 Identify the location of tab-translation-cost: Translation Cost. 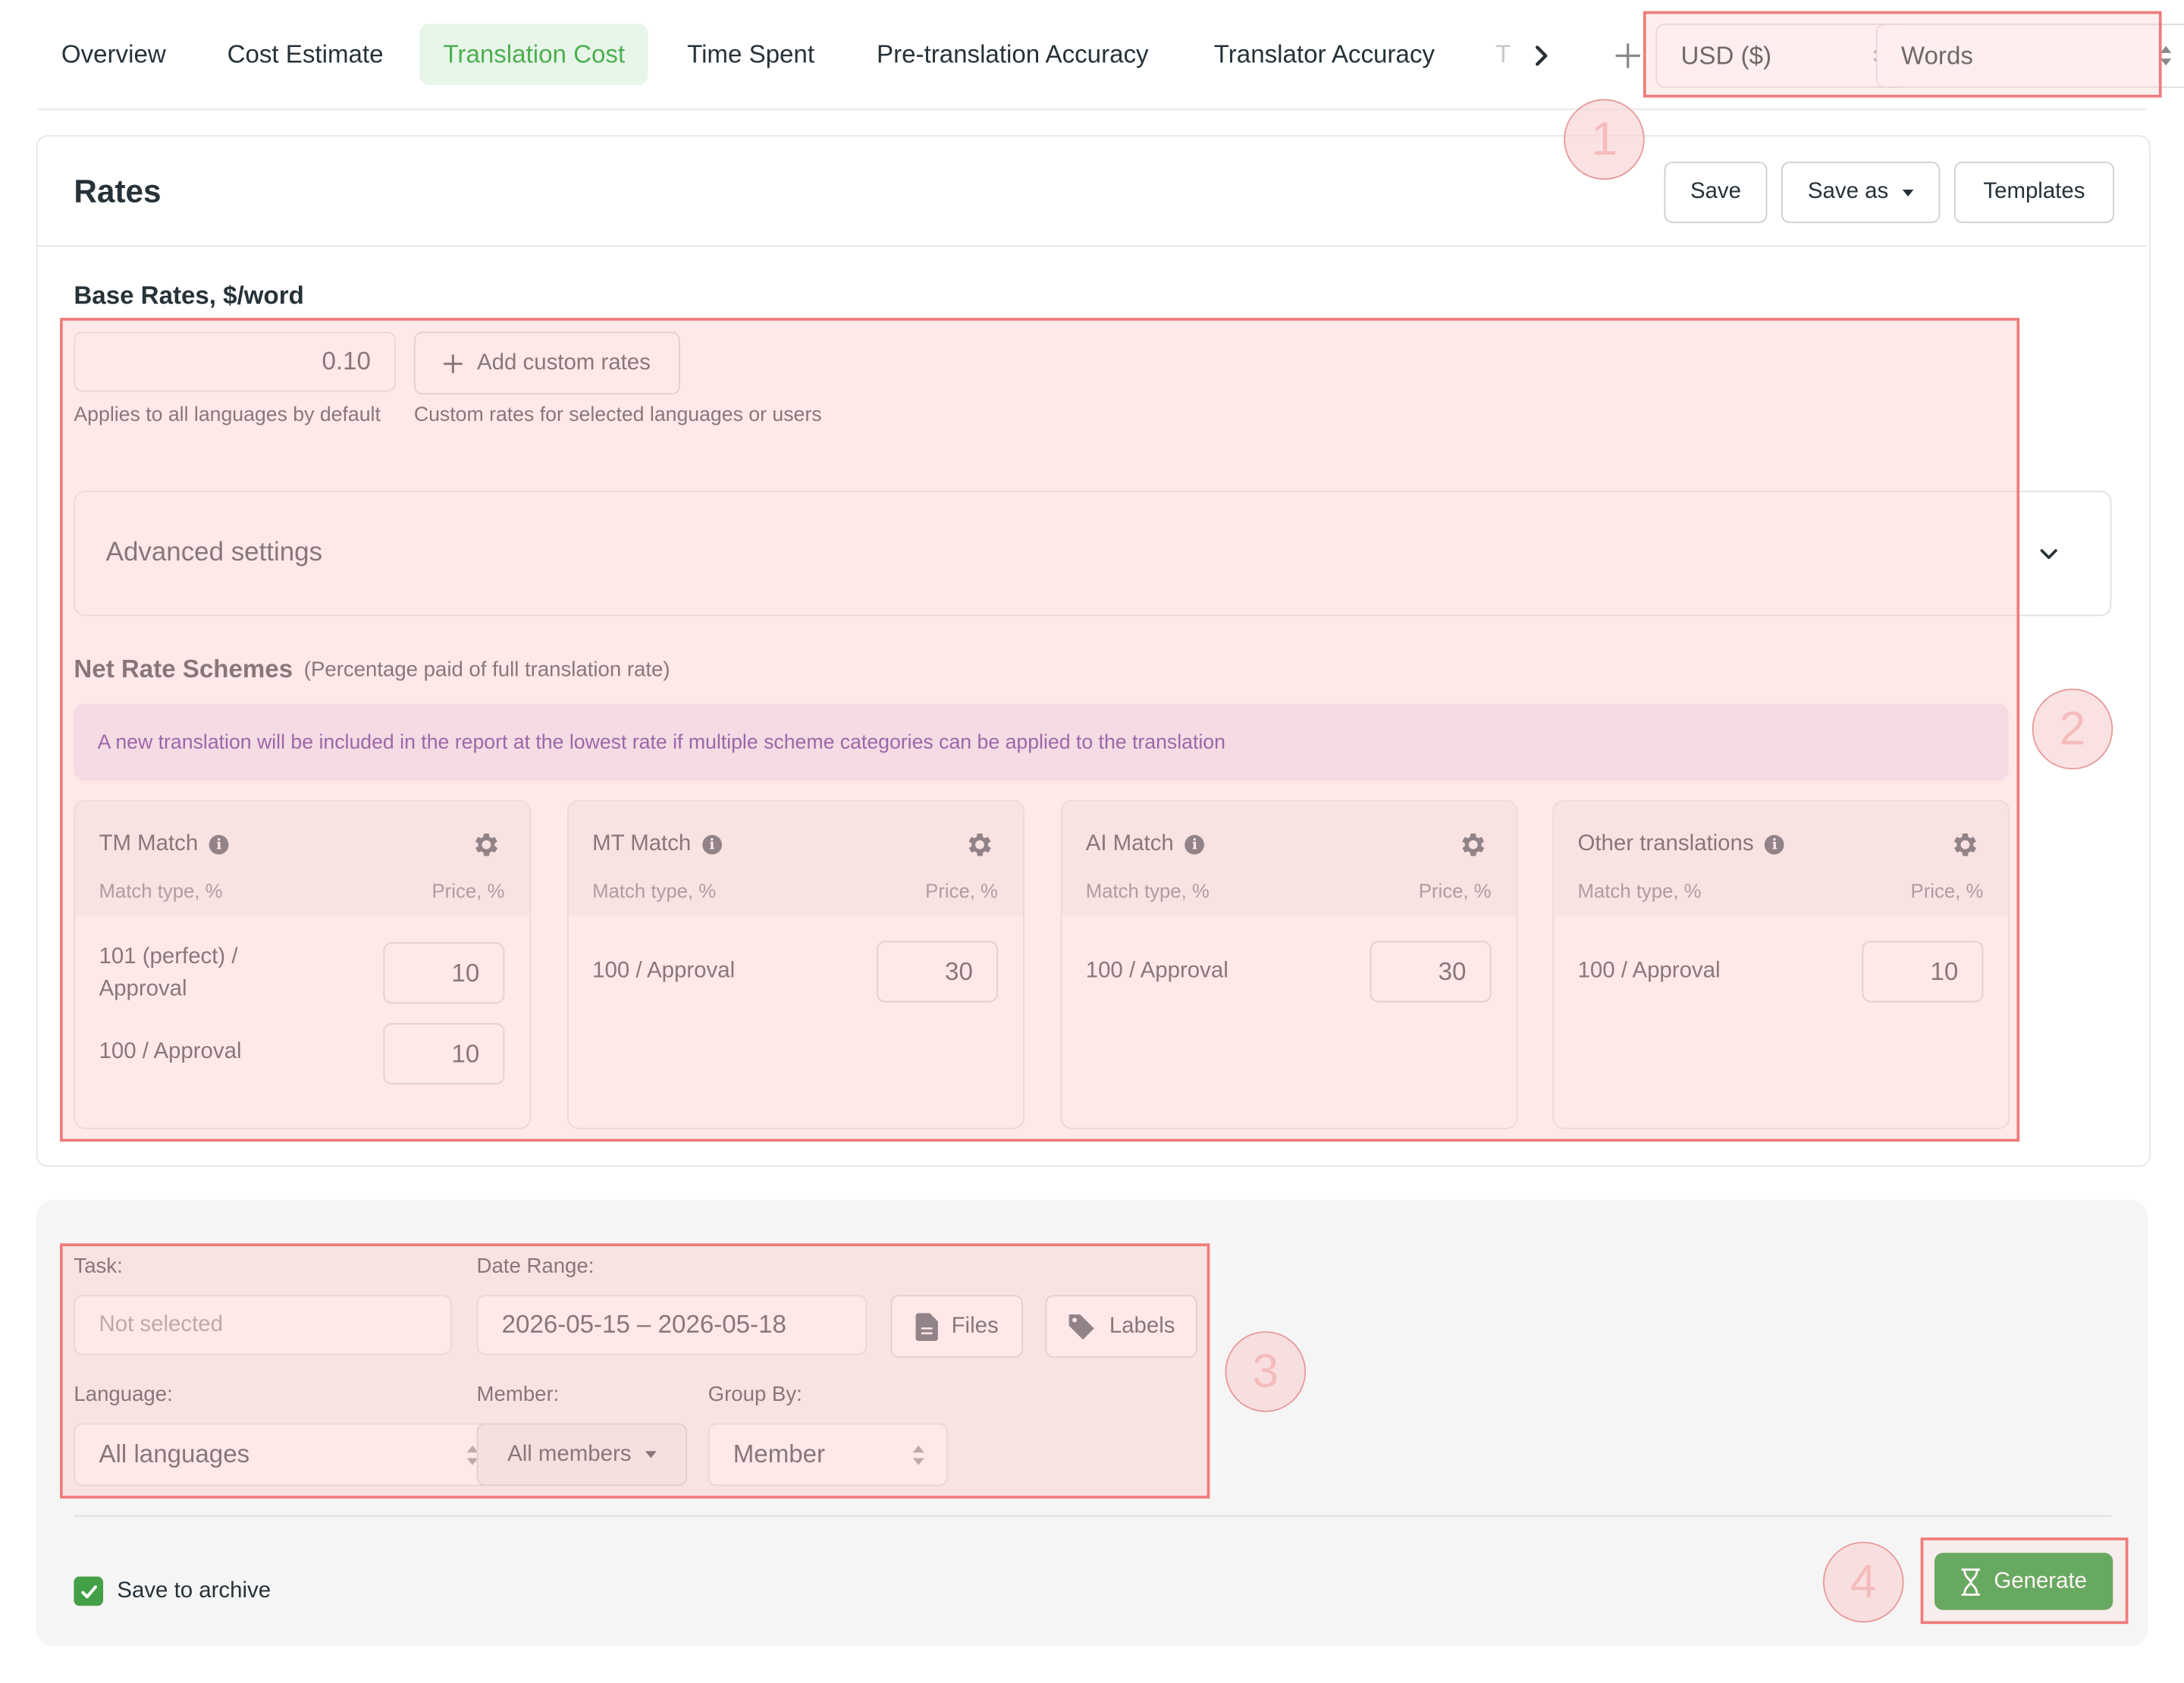
(534, 55).